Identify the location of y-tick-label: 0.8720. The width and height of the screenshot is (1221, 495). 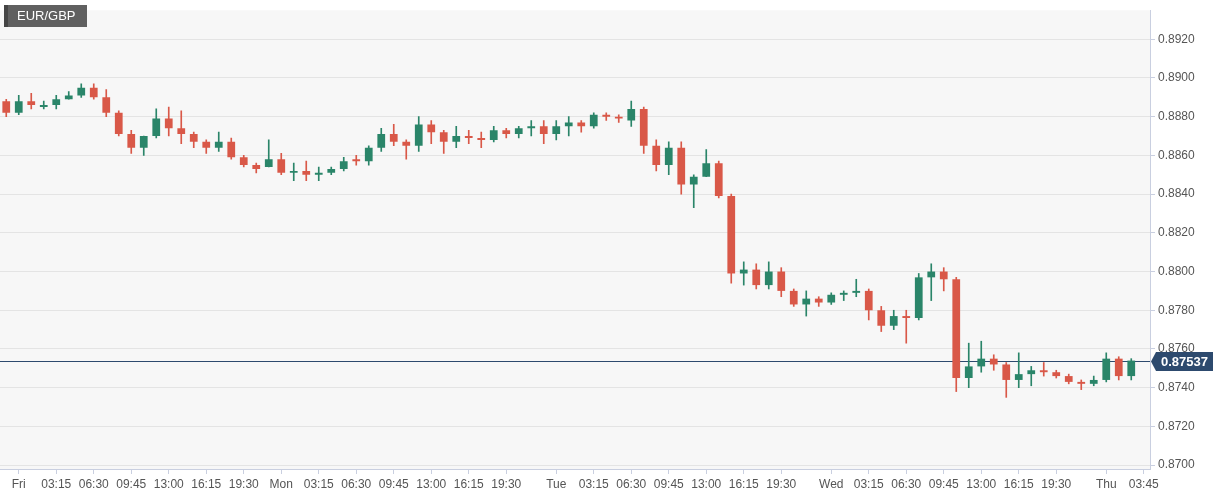
(1177, 425).